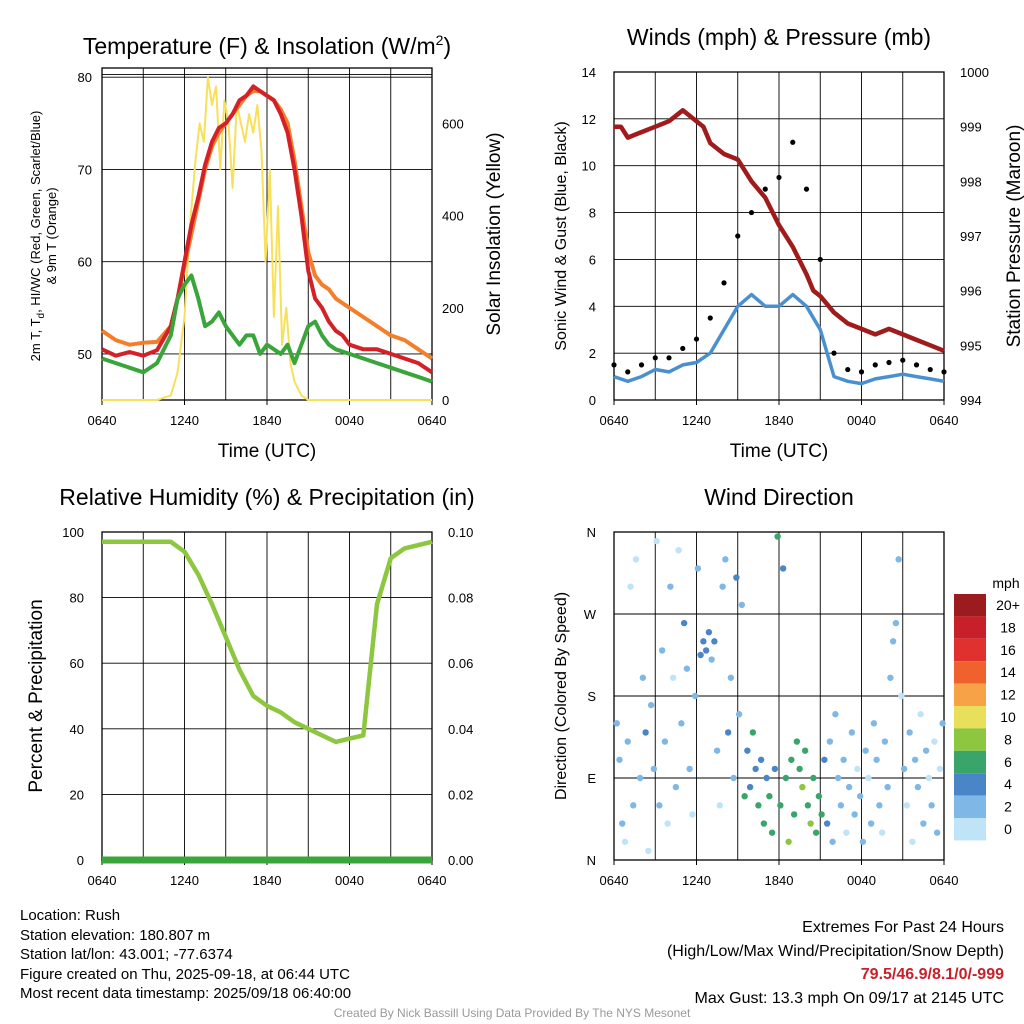  I want to click on y-tick-label: 14, so click(589, 72).